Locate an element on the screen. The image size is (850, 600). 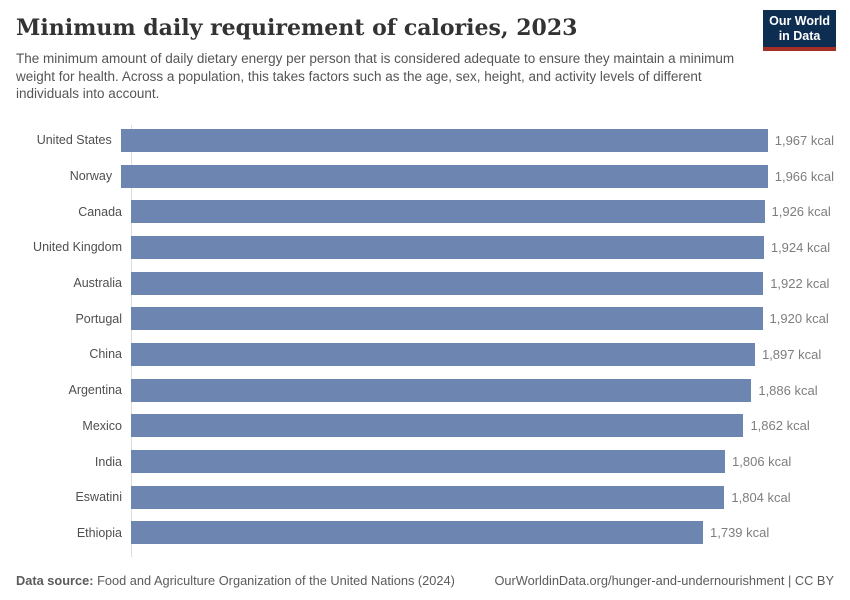
bar-category-label: Ethiopia is located at coordinates (99, 532).